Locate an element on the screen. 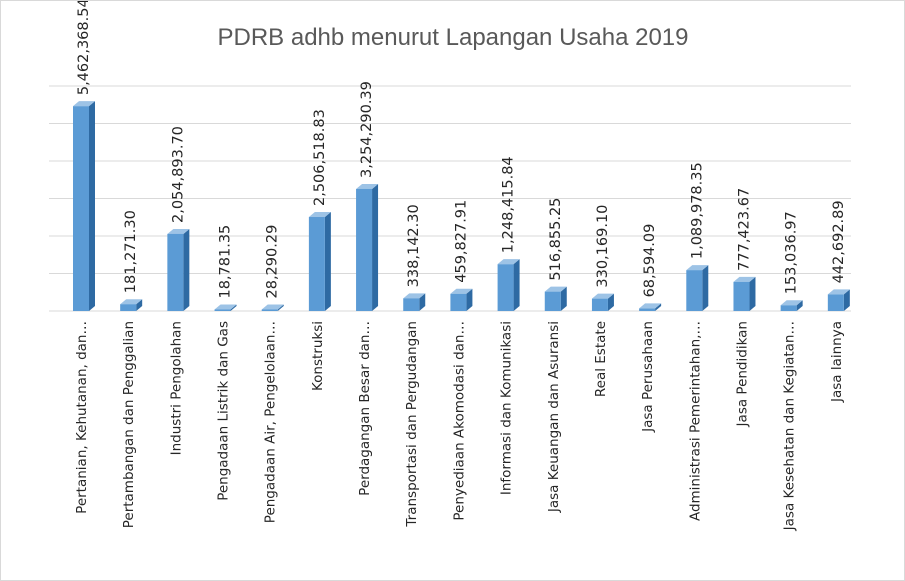 This screenshot has height=581, width=905. data-label: 442,692.89 is located at coordinates (839, 241).